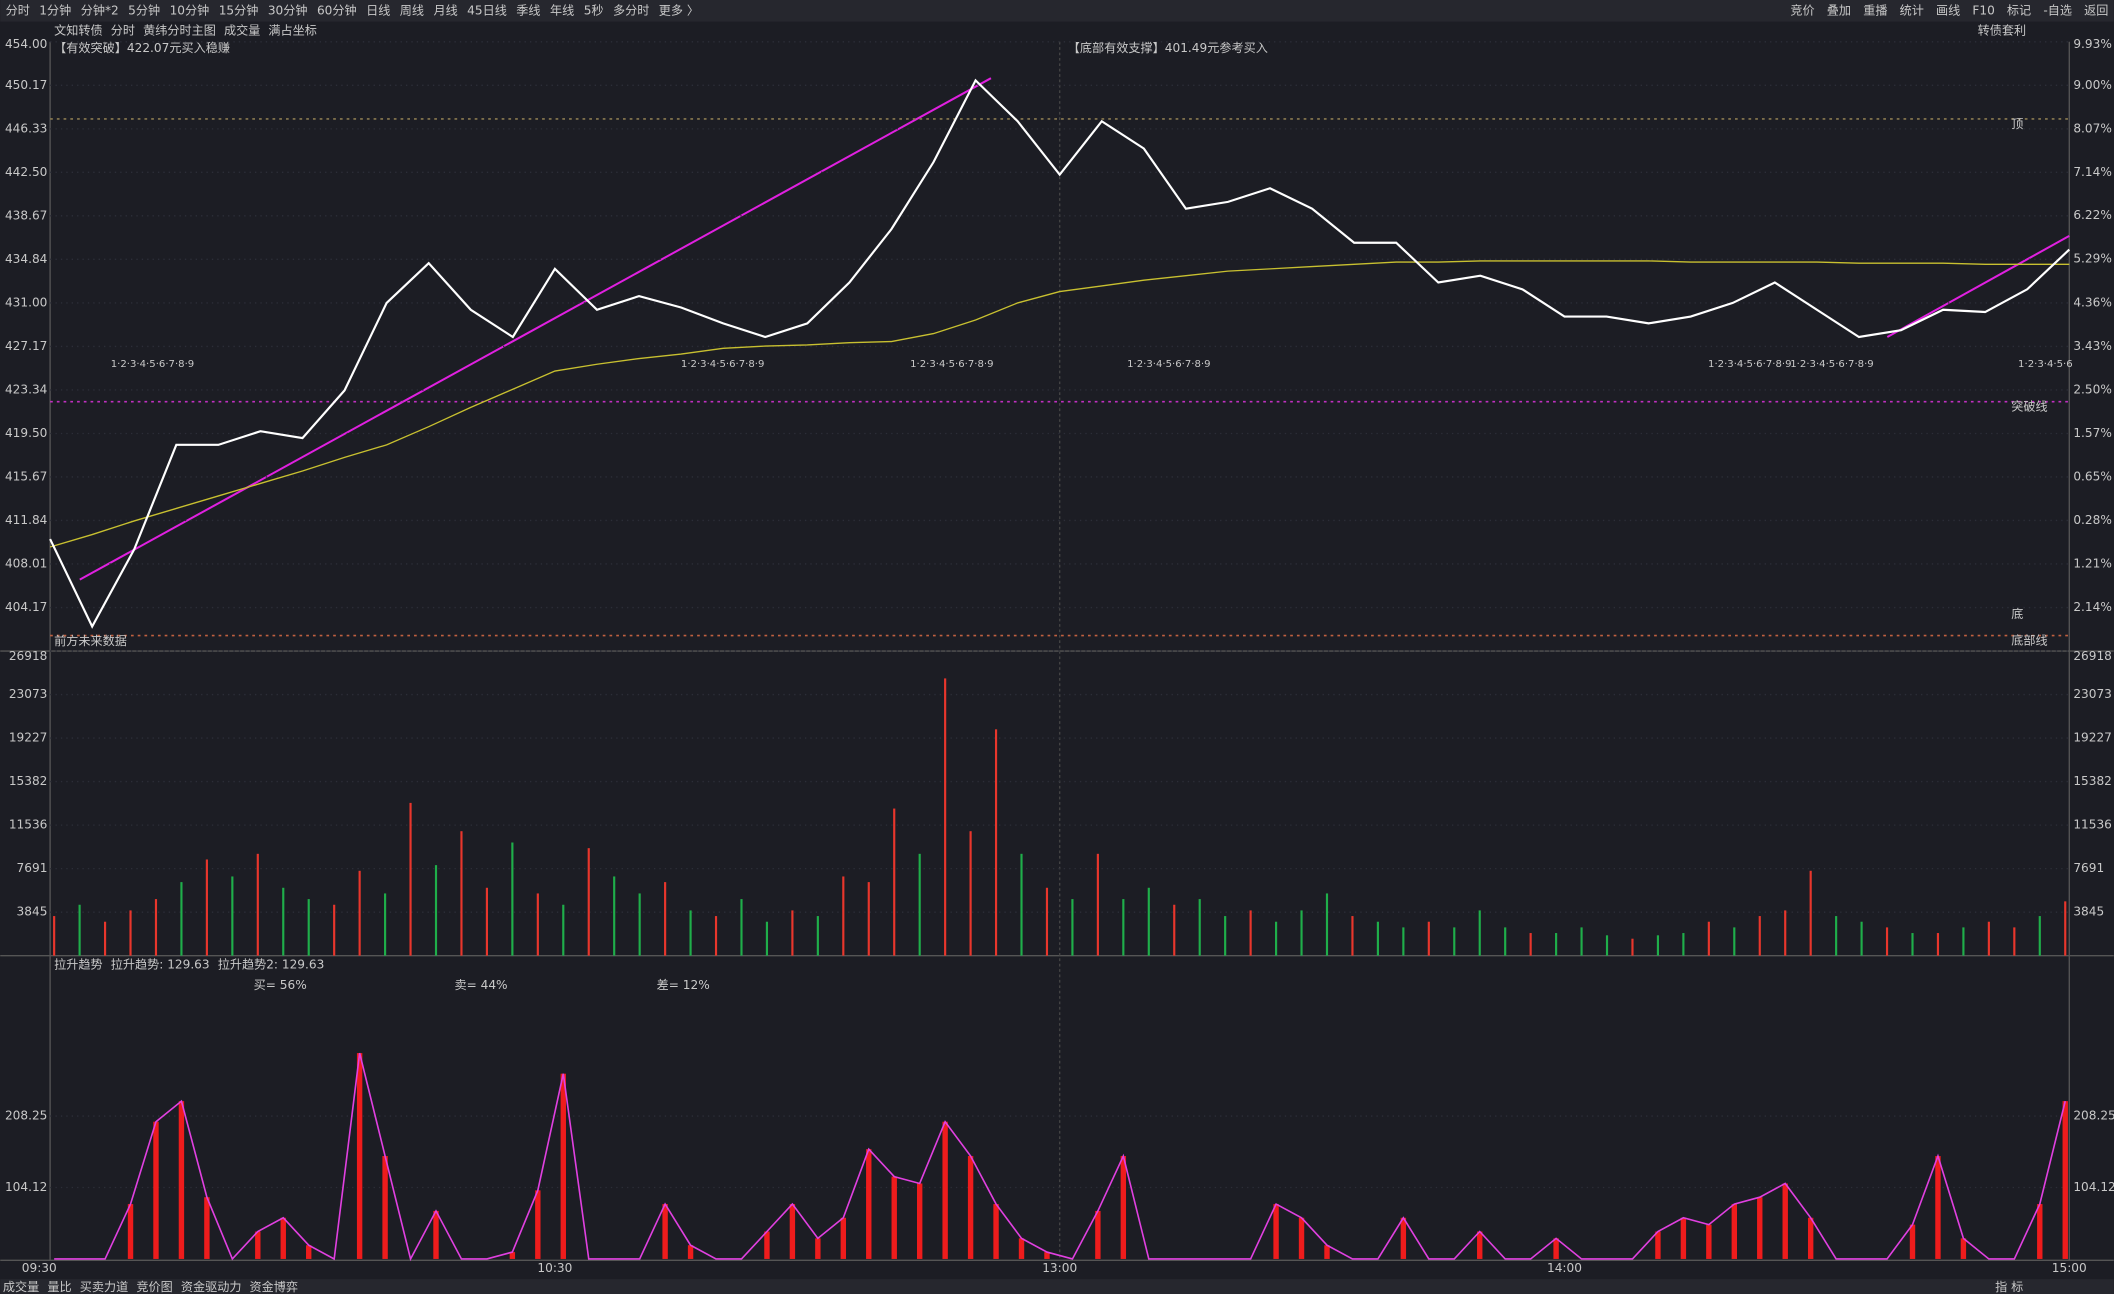  I want to click on annotation: 底, so click(2017, 613).